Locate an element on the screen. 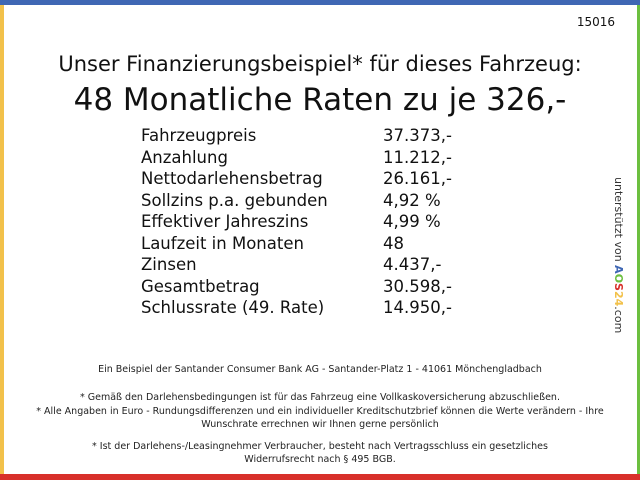 The image size is (640, 480). table-row: Anzahlung 11.212,- is located at coordinates (296, 158).